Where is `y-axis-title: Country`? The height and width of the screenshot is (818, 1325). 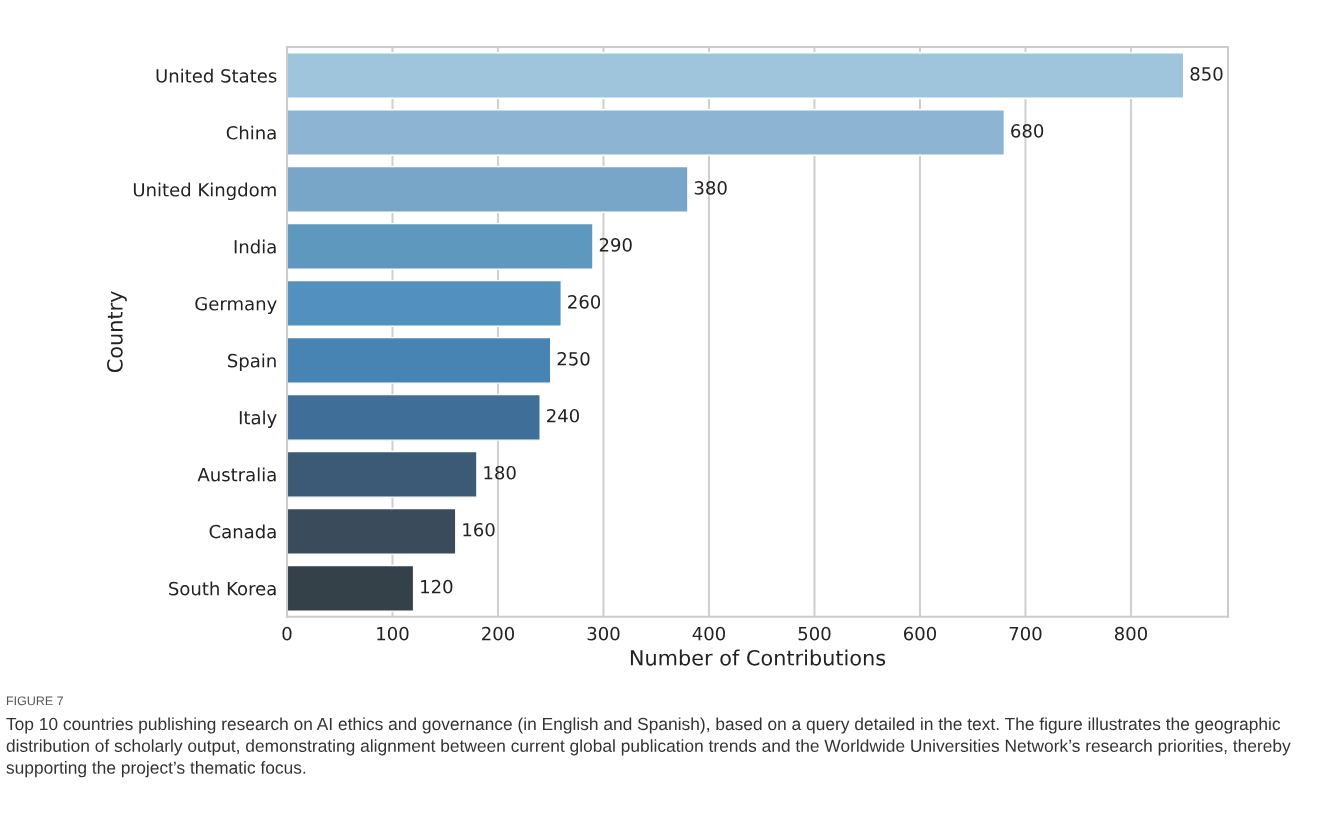 y-axis-title: Country is located at coordinates (117, 332).